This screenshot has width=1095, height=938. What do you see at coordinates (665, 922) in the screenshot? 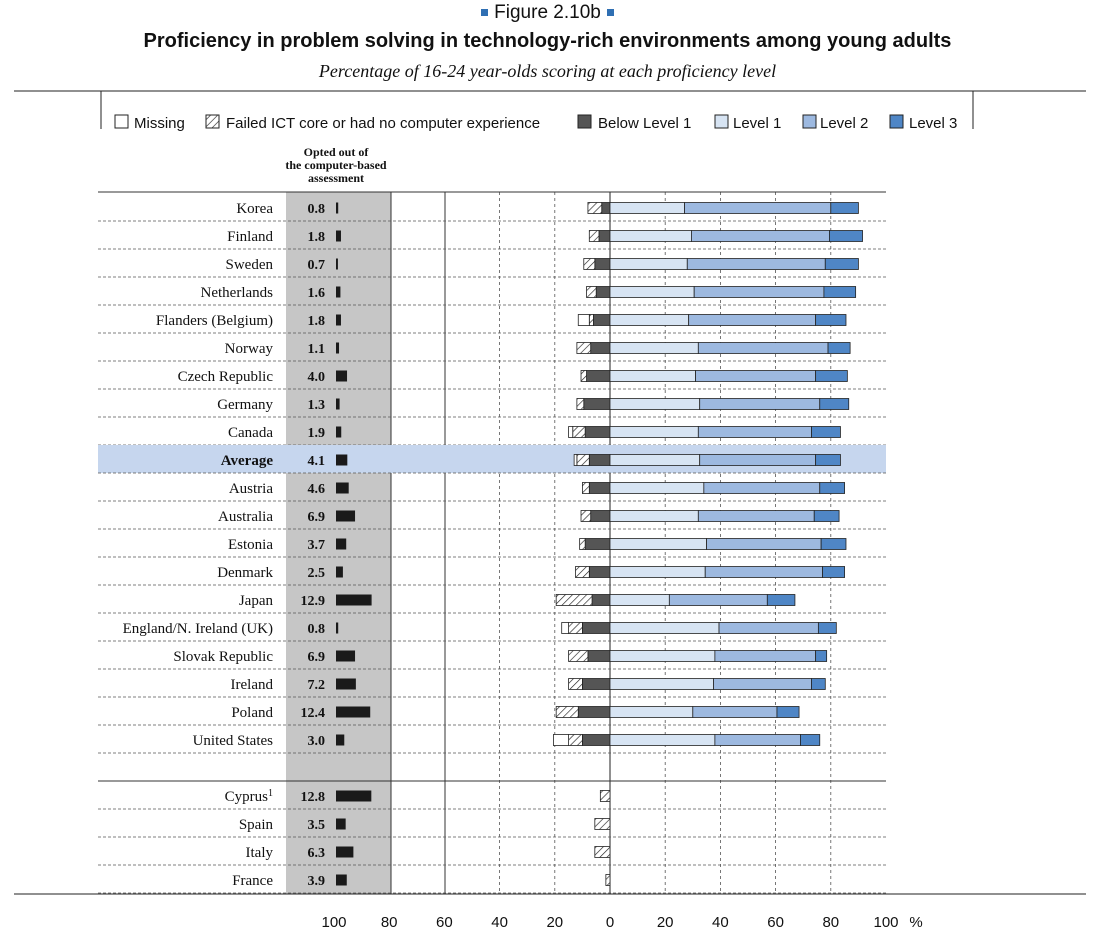
I see `axis-tick-label: 20` at bounding box center [665, 922].